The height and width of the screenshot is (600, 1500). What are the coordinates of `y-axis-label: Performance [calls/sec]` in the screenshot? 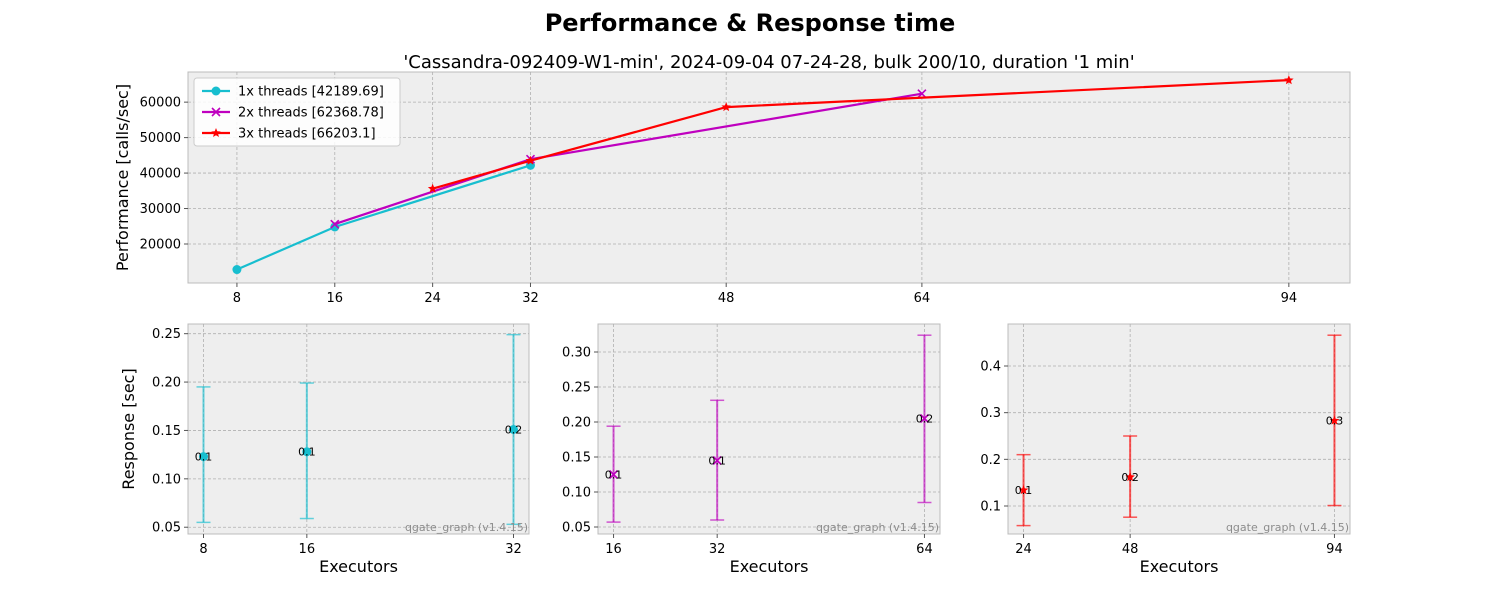 It's located at (122, 177).